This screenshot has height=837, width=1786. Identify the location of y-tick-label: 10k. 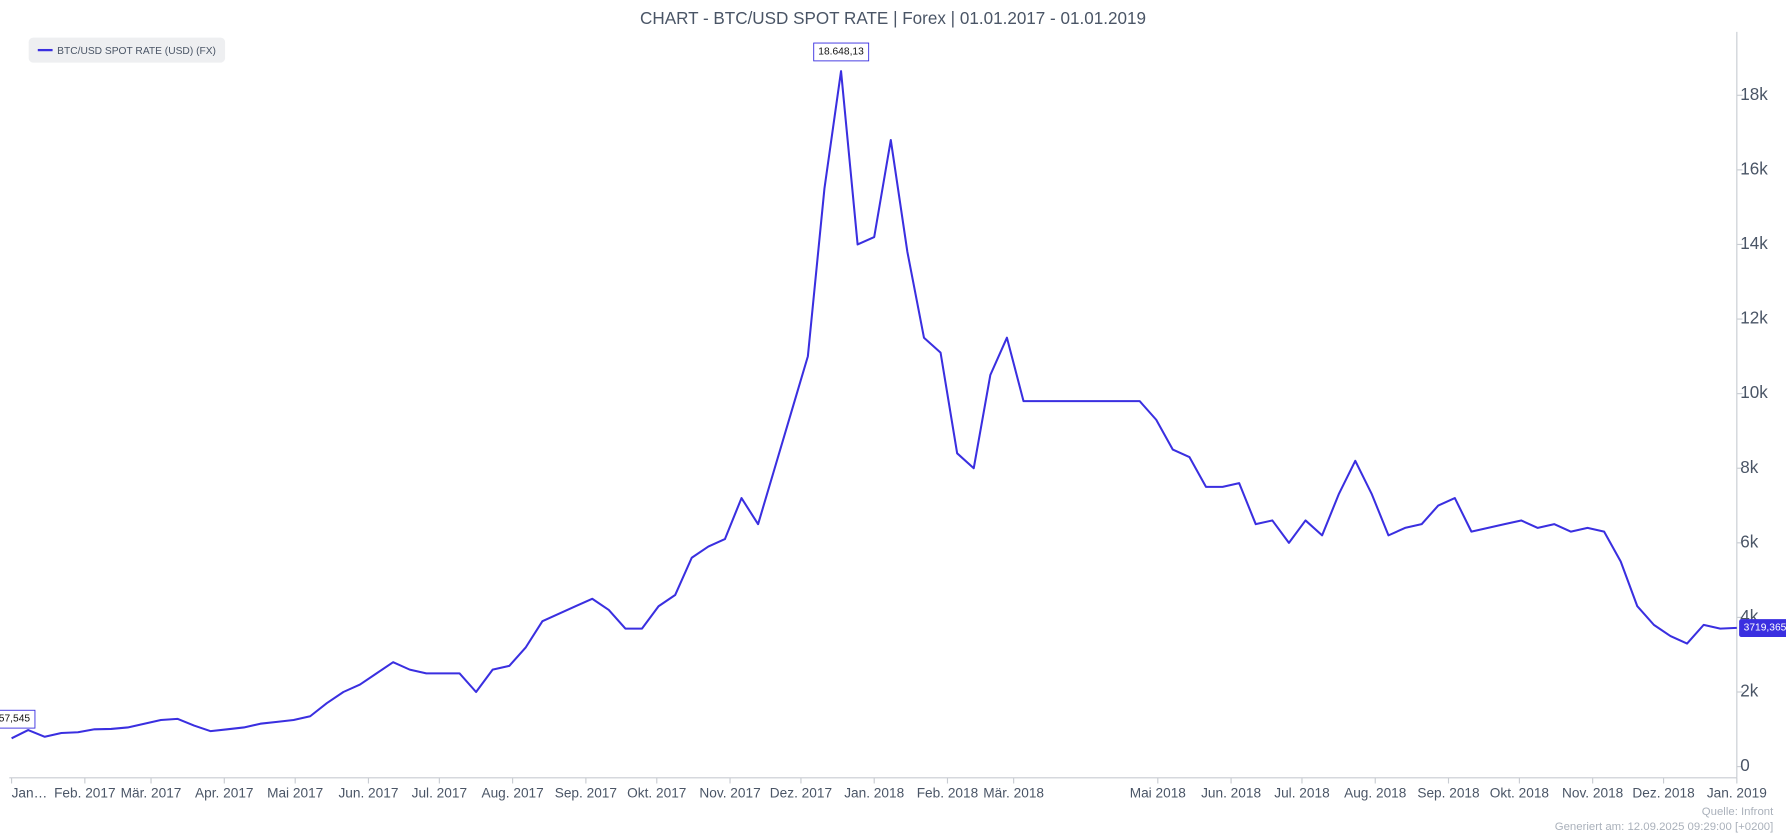
(1754, 392).